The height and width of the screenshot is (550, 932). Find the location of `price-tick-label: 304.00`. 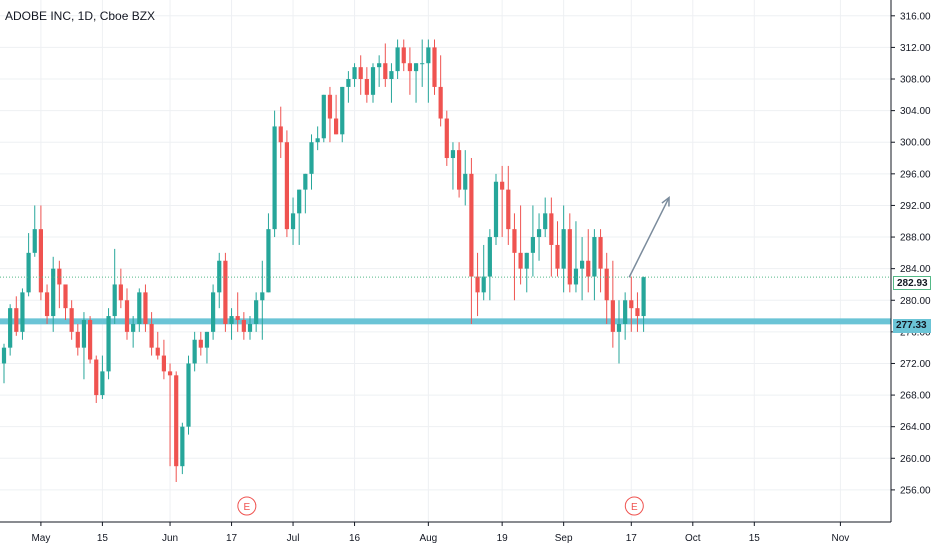

price-tick-label: 304.00 is located at coordinates (915, 111).